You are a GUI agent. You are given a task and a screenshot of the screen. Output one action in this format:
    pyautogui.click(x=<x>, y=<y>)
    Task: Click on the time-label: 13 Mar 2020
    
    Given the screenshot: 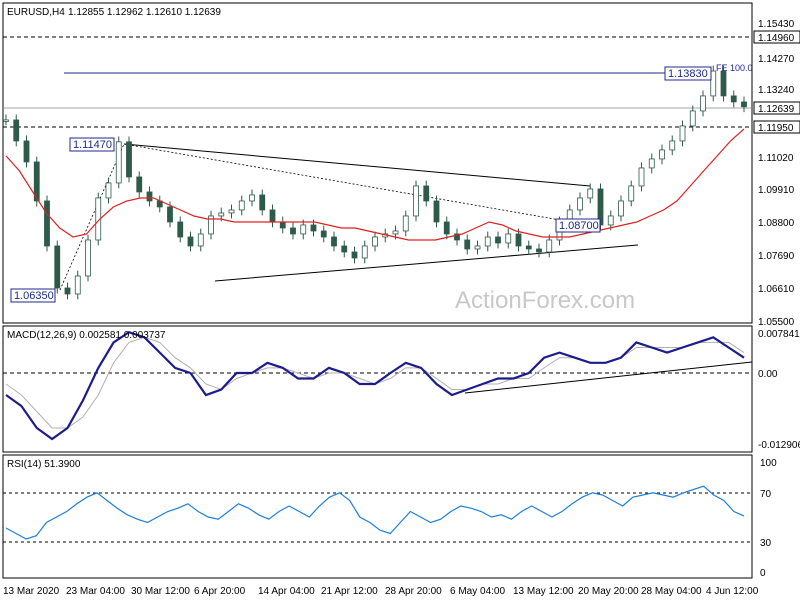 What is the action you would take?
    pyautogui.click(x=31, y=591)
    